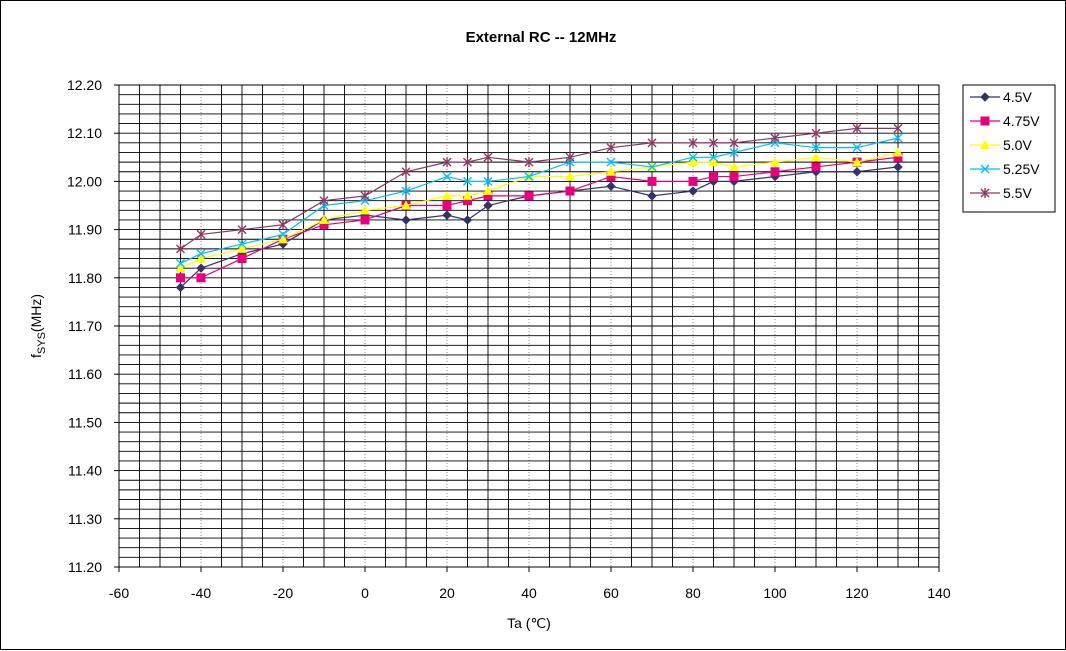  Describe the element at coordinates (36, 313) in the screenshot. I see `y-axis-label-unit: (MHz)` at that location.